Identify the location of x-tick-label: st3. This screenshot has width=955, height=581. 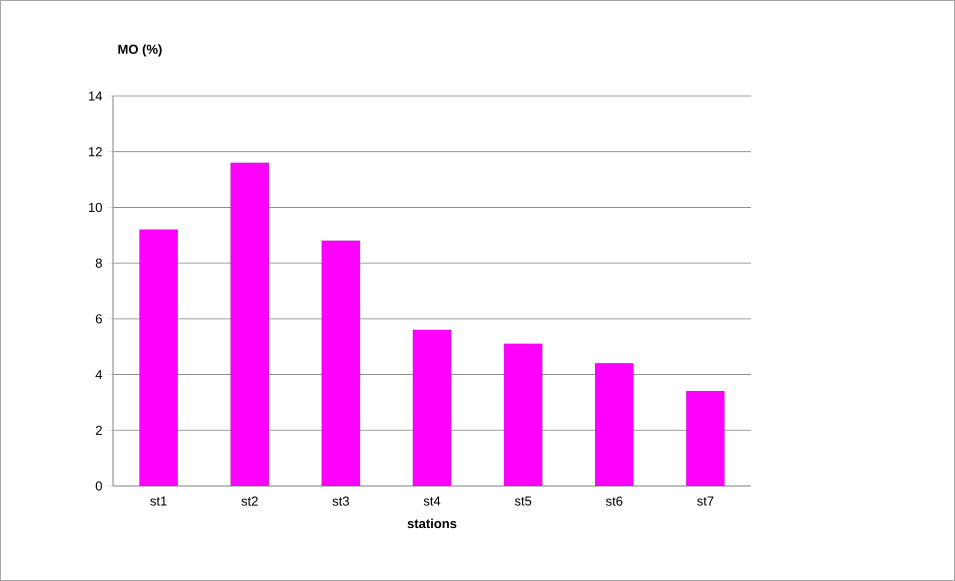
(340, 501).